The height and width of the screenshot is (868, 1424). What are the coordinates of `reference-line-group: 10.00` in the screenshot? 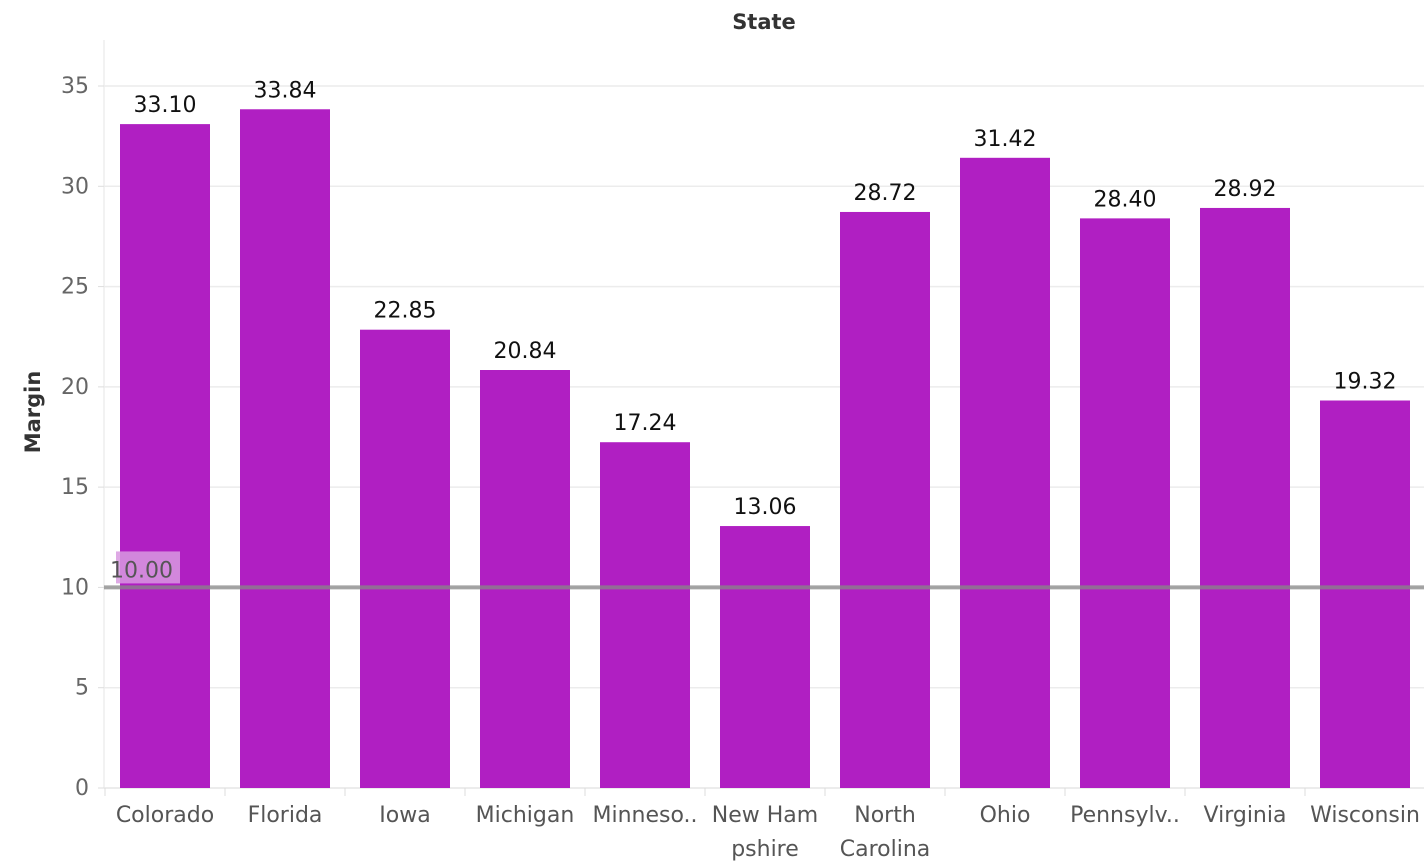 It's located at (764, 570).